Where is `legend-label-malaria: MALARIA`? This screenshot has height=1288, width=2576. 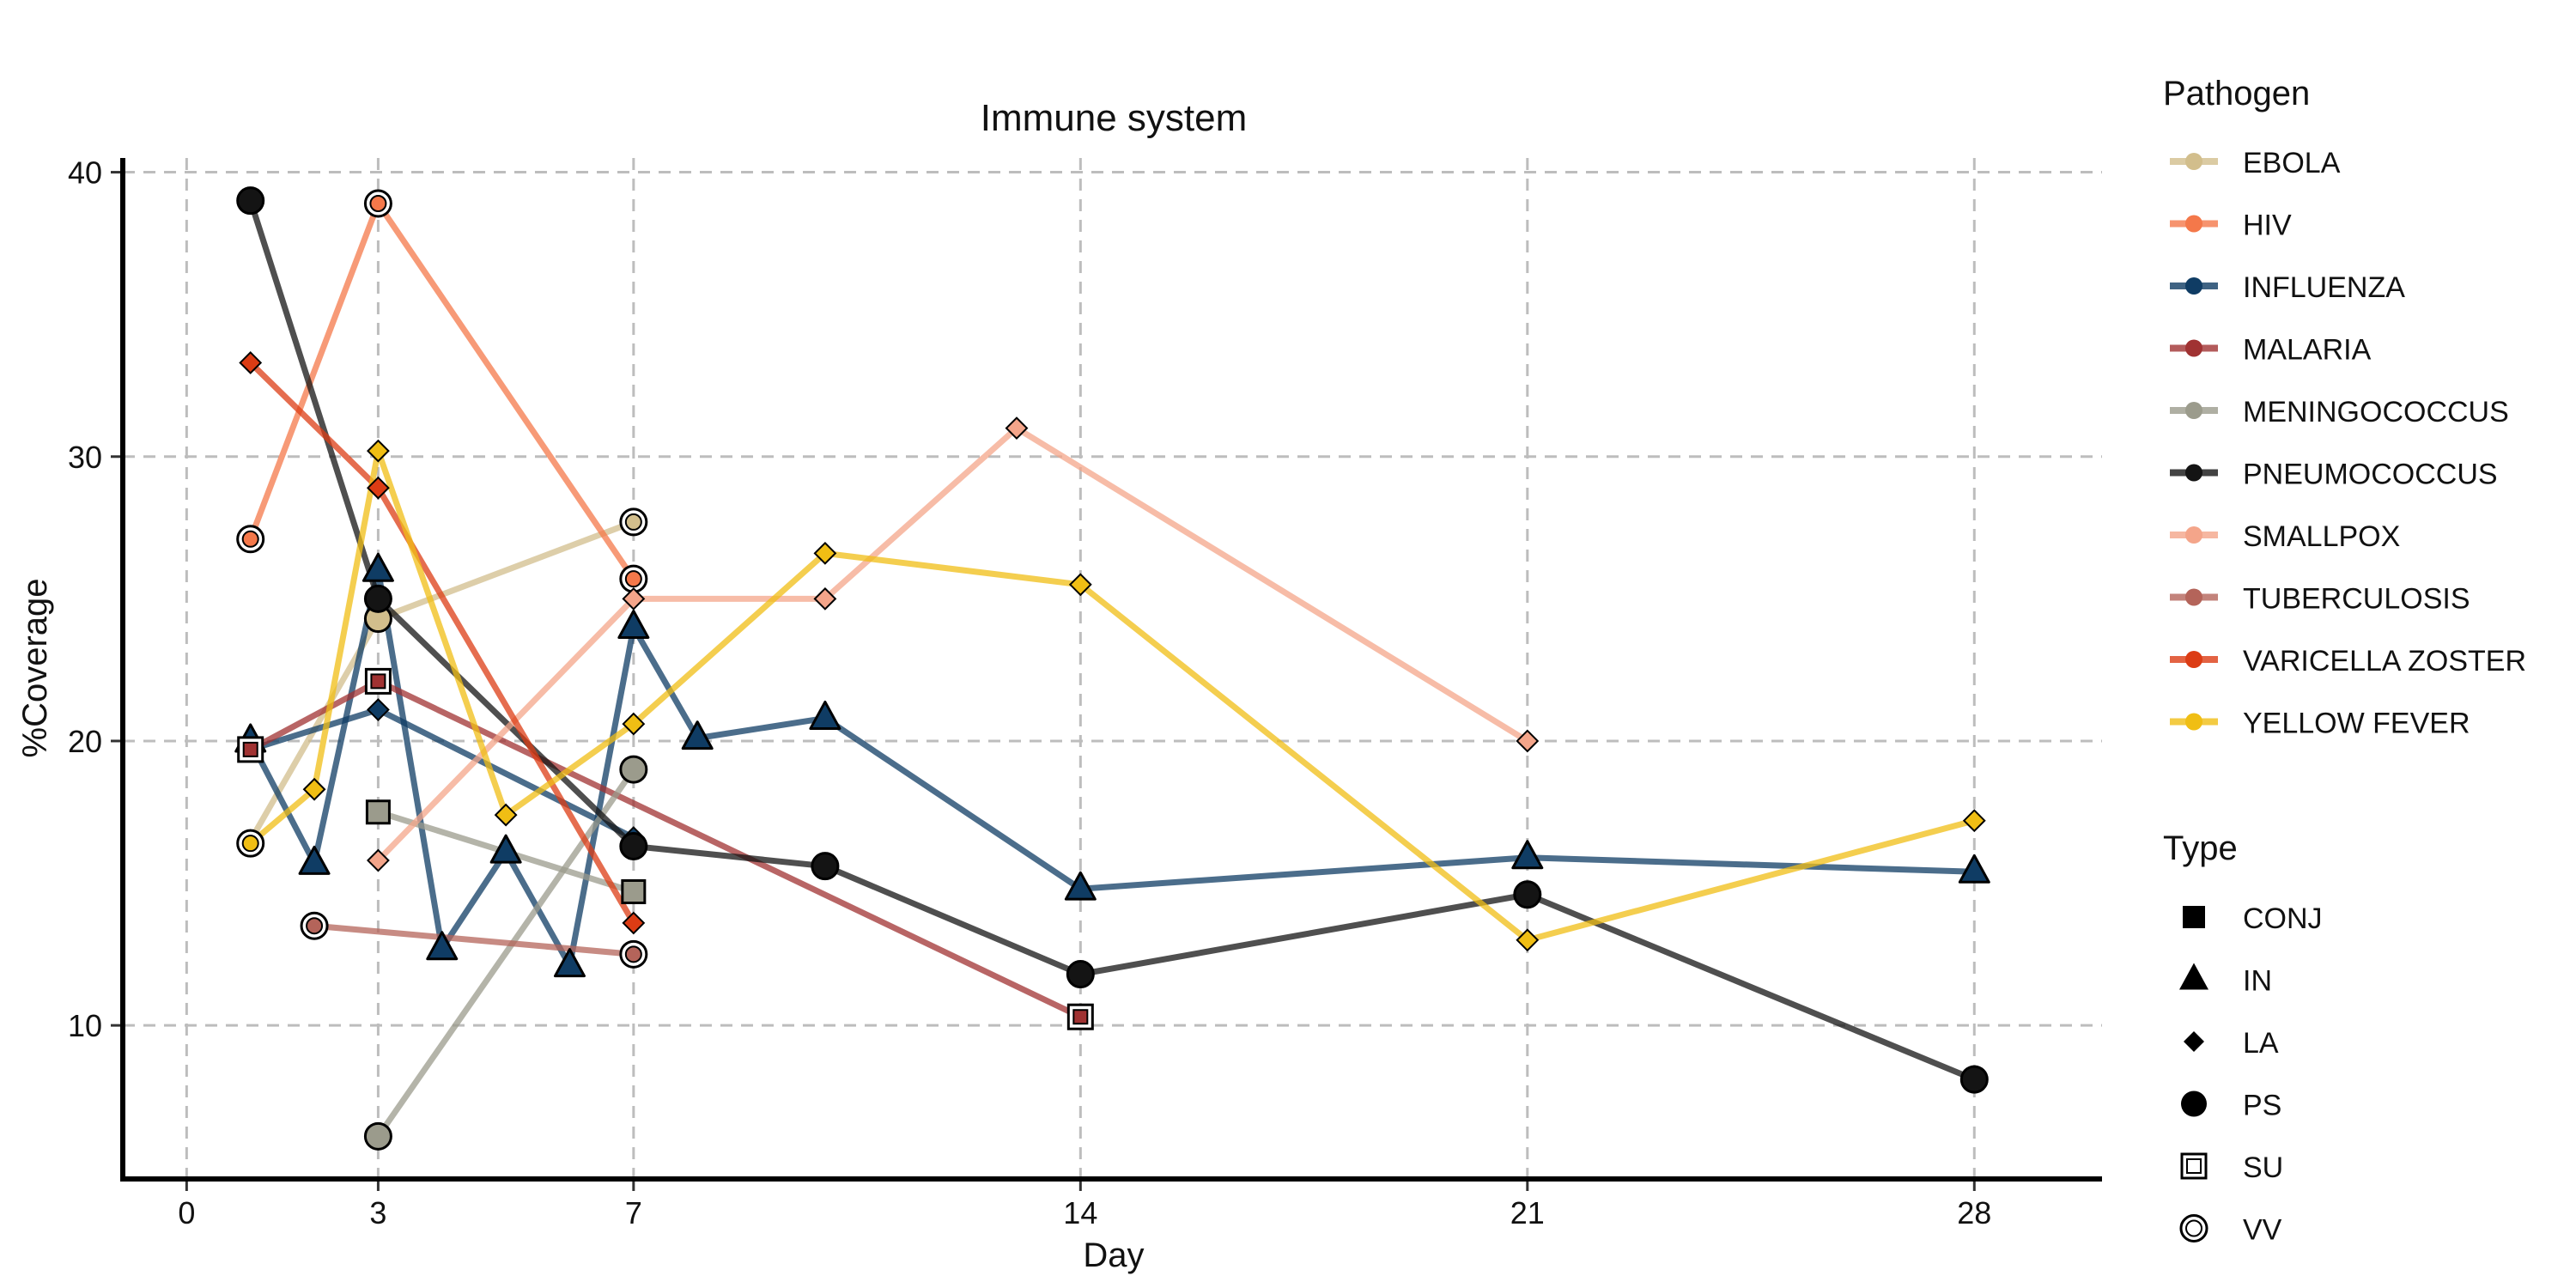 legend-label-malaria: MALARIA is located at coordinates (2307, 350).